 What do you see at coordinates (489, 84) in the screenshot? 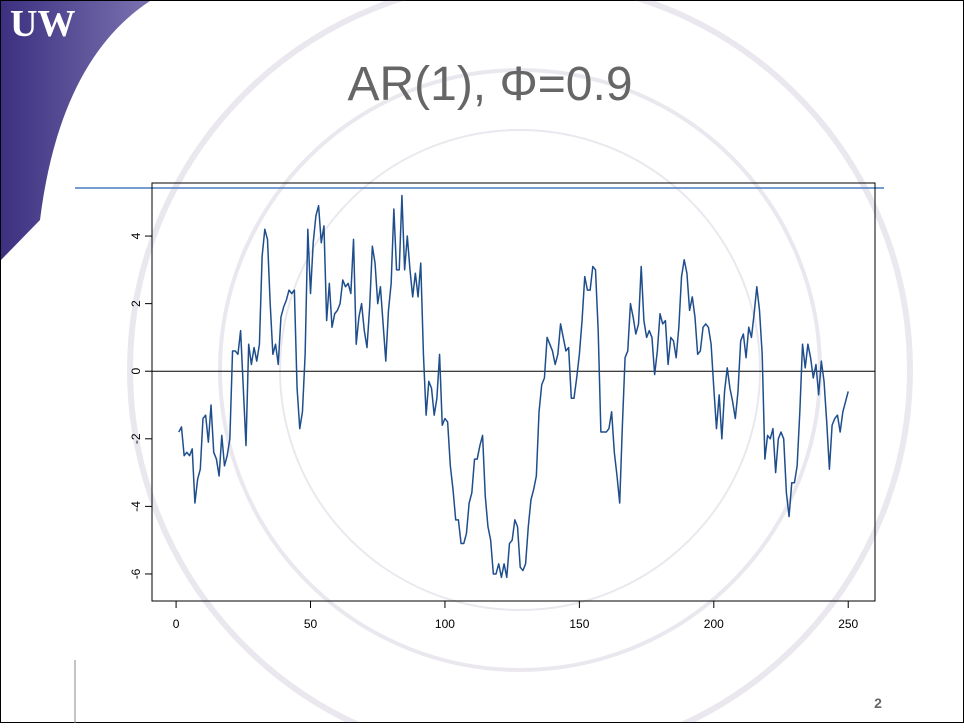
I see `chart-title: AR(1), Φ=0.9` at bounding box center [489, 84].